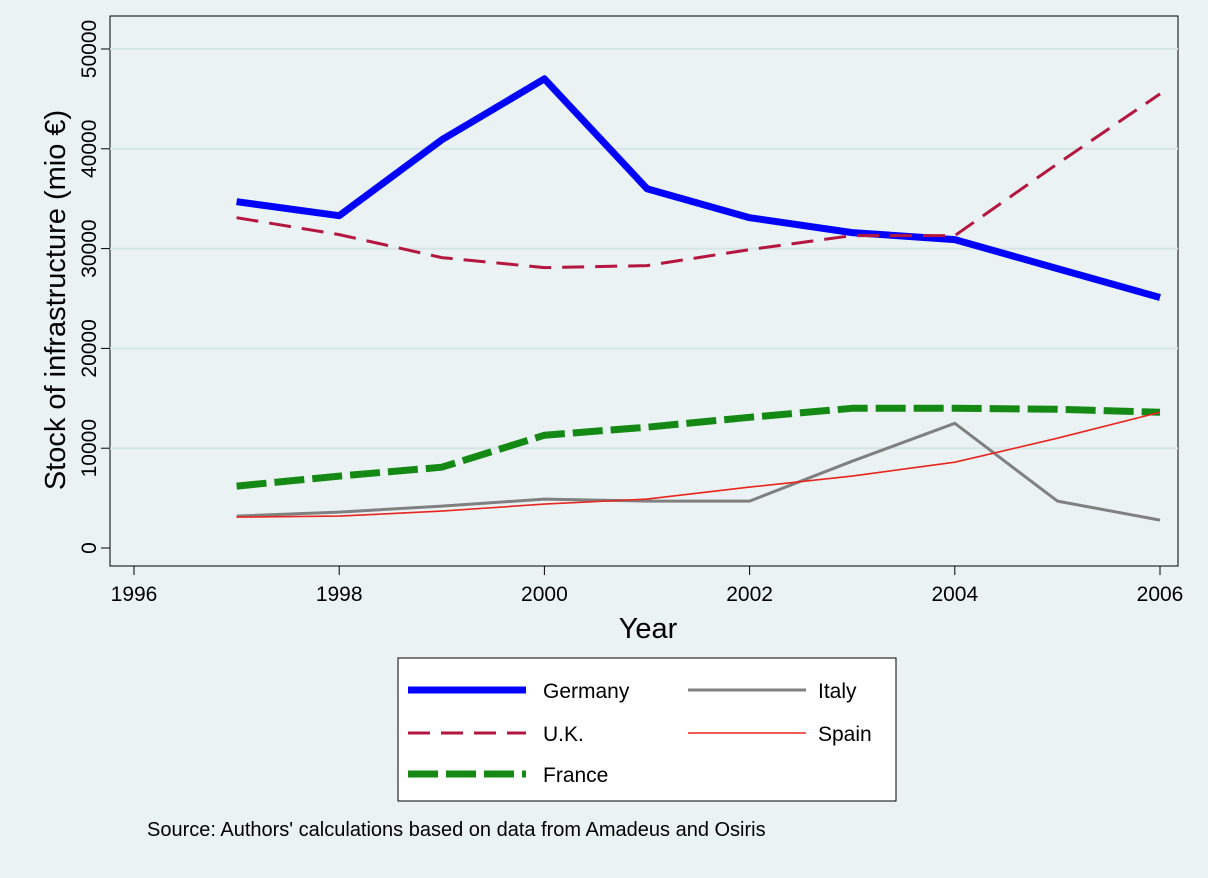  What do you see at coordinates (89, 448) in the screenshot?
I see `y-tick-label: 10000` at bounding box center [89, 448].